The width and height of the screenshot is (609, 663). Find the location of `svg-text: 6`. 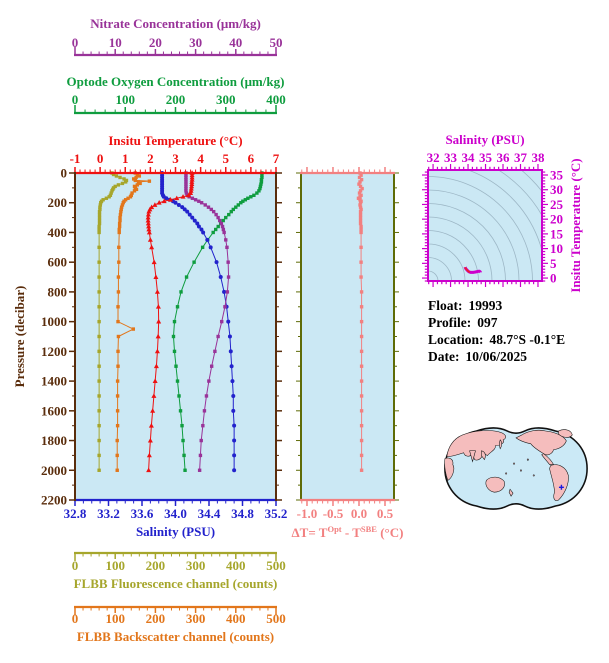

svg-text: 6 is located at coordinates (251, 158).